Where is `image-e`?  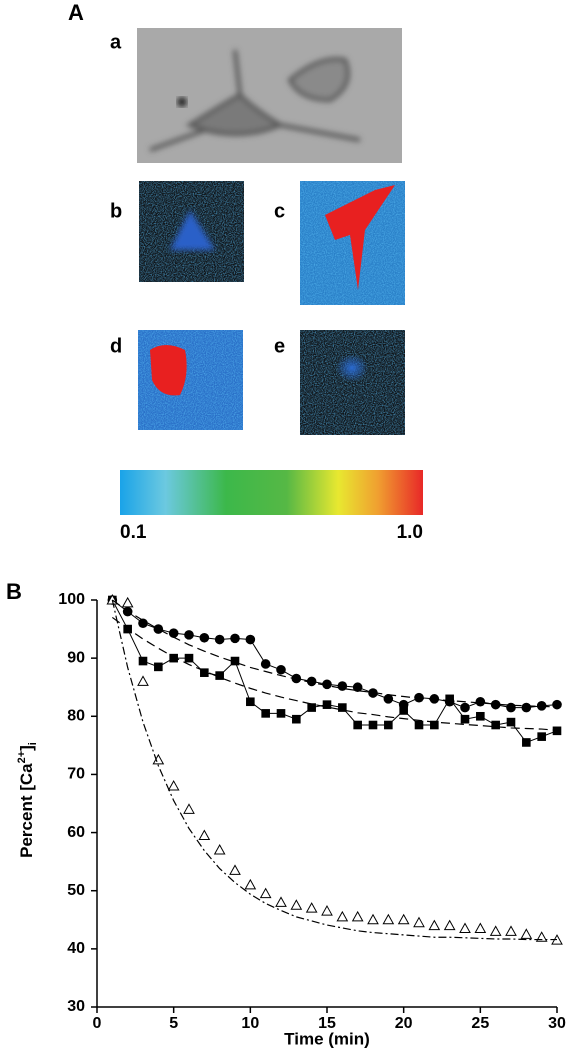 image-e is located at coordinates (352, 382).